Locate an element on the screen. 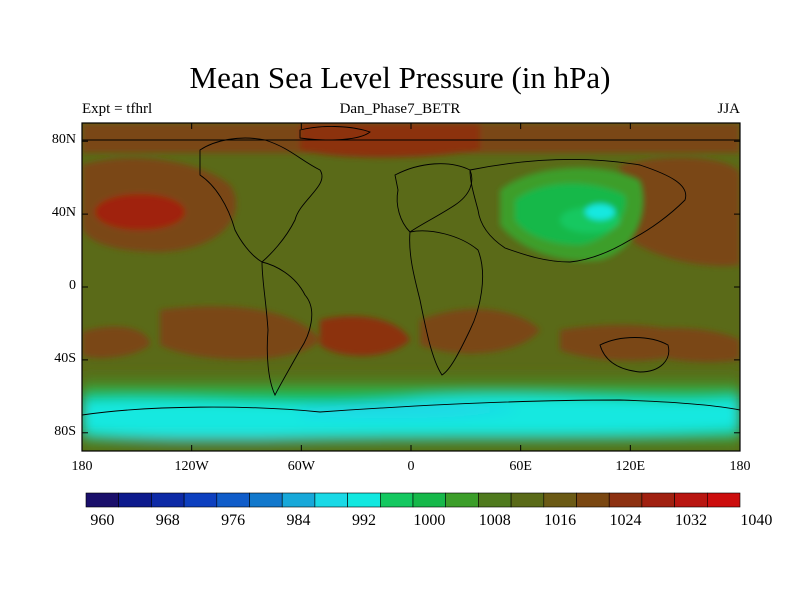 The image size is (800, 600). run-name-label: Dan_Phase7_BETR is located at coordinates (400, 109).